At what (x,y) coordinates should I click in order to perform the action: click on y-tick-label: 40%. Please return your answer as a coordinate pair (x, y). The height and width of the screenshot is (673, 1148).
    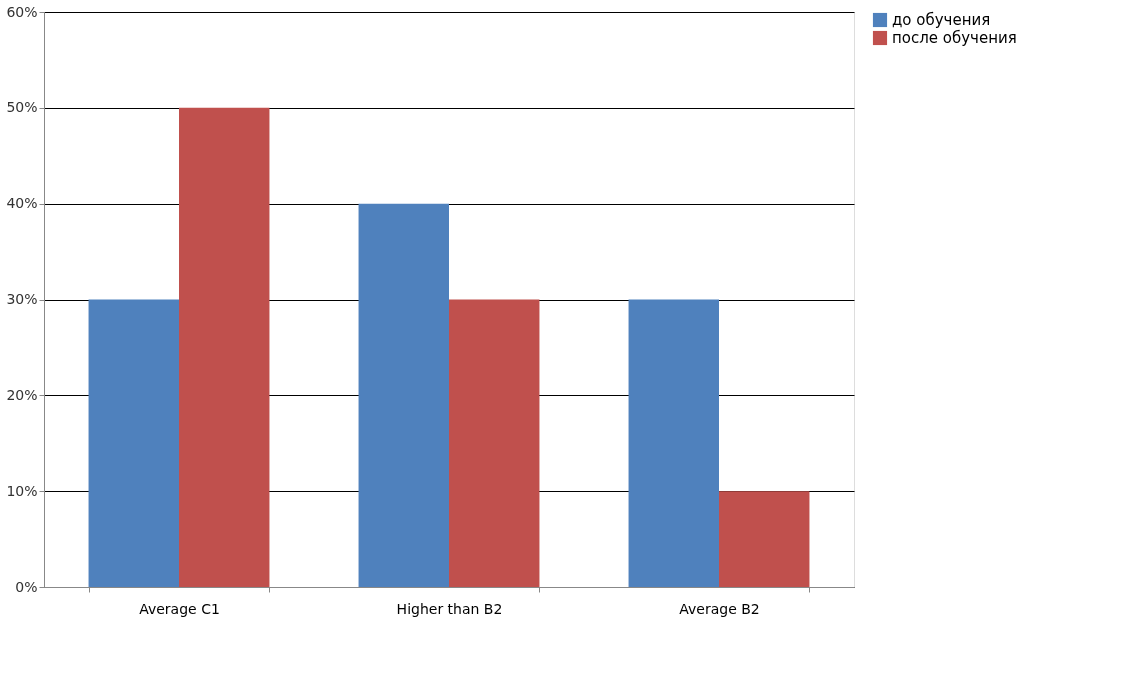
    Looking at the image, I should click on (22, 203).